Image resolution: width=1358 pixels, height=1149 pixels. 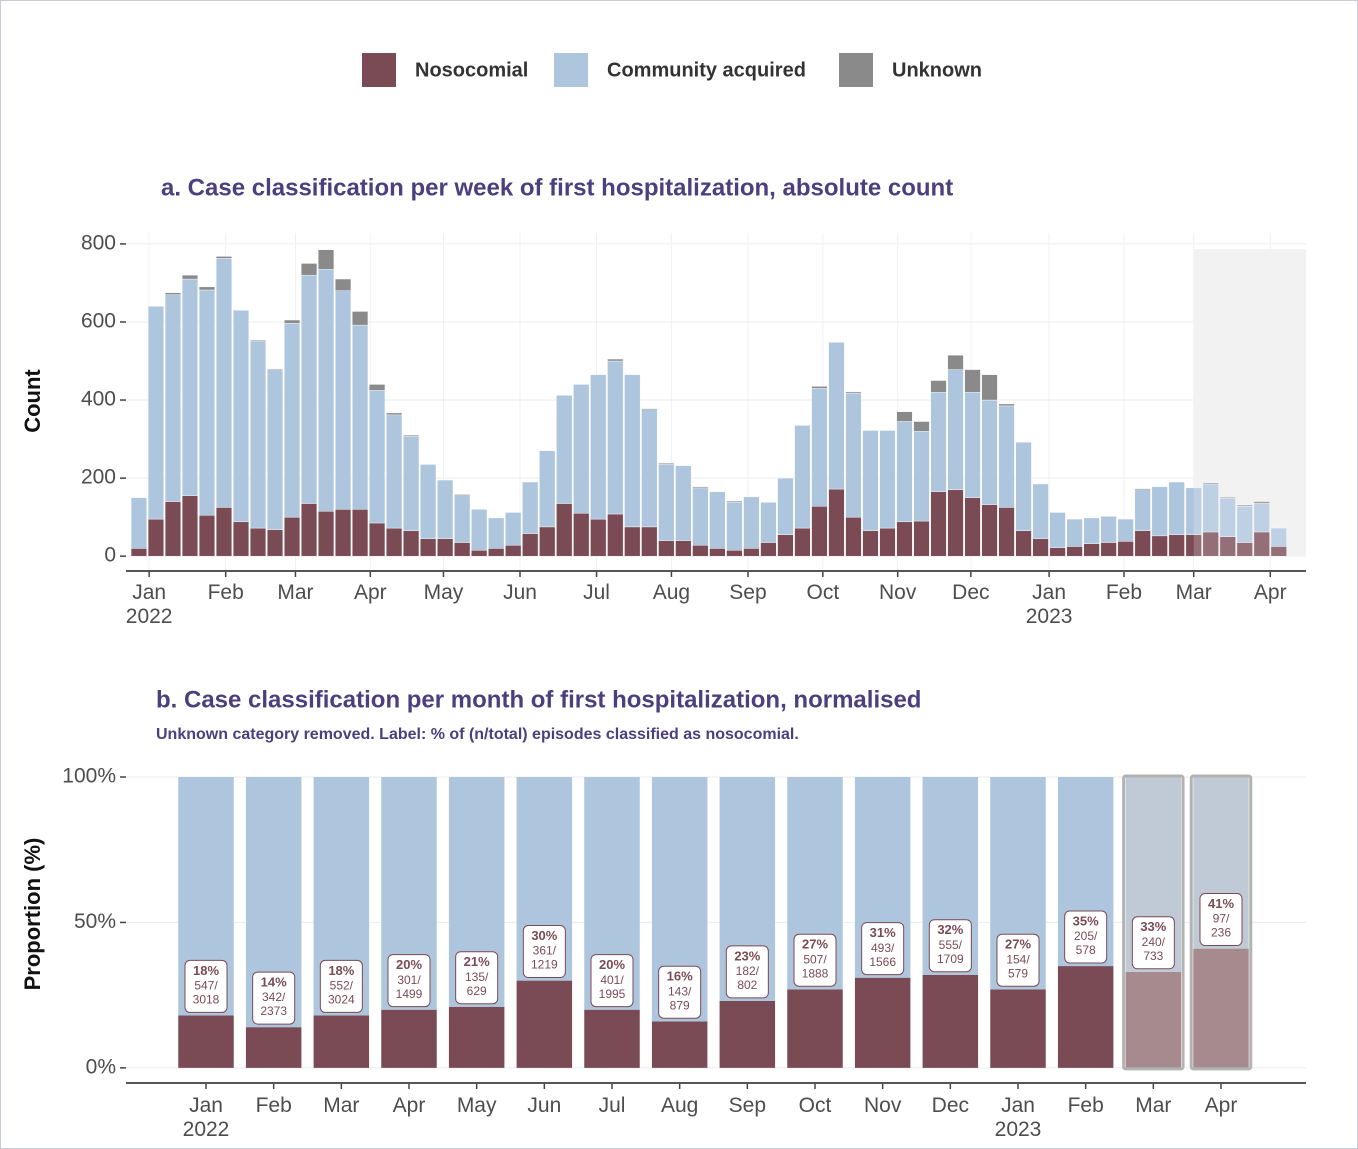 What do you see at coordinates (32, 914) in the screenshot?
I see `y-axis-title: Proportion (%)` at bounding box center [32, 914].